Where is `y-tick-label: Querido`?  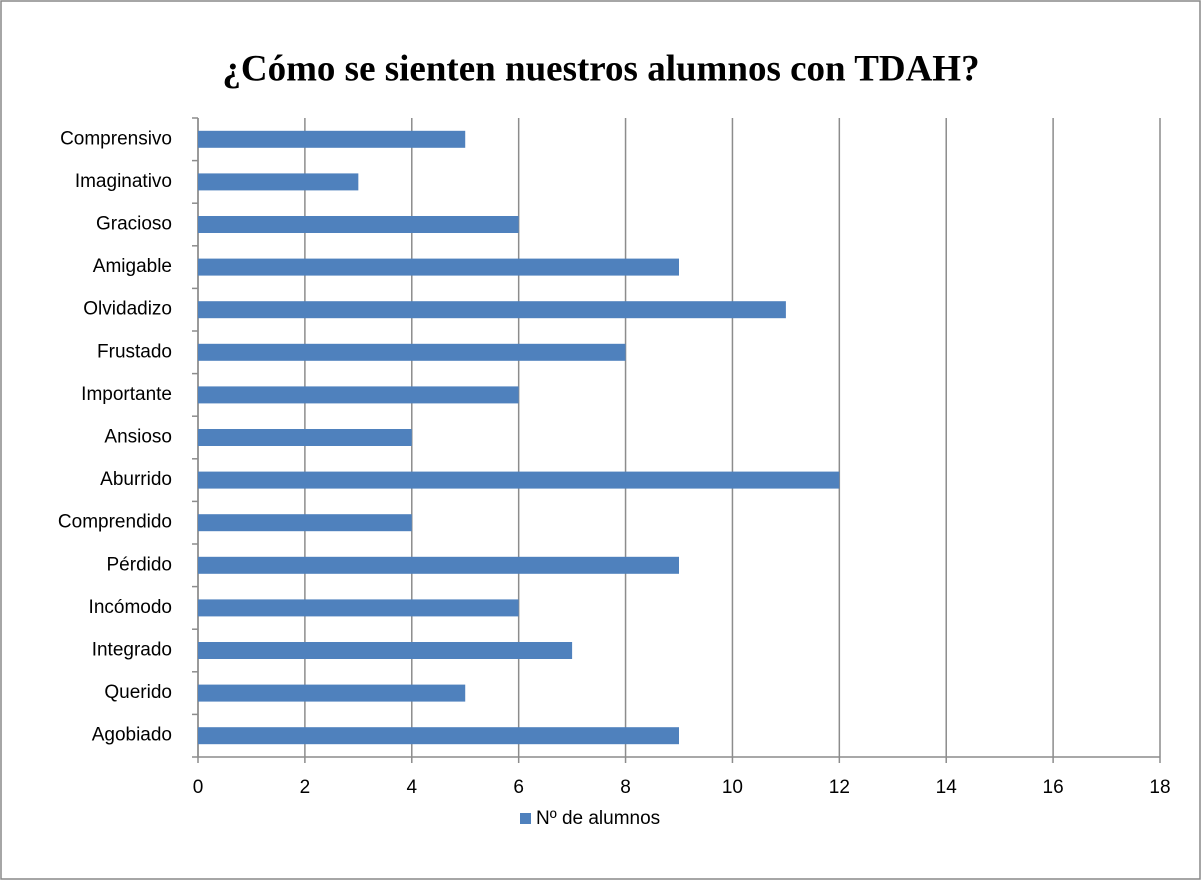
y-tick-label: Querido is located at coordinates (138, 692).